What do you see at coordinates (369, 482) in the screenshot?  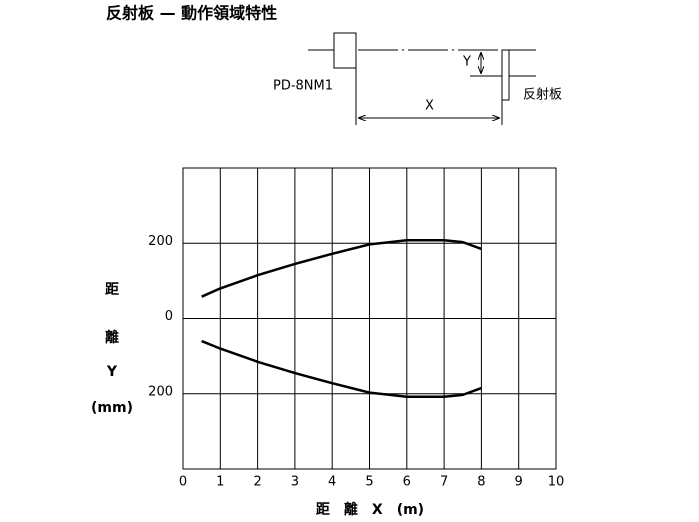 I see `x-tick-label: 5` at bounding box center [369, 482].